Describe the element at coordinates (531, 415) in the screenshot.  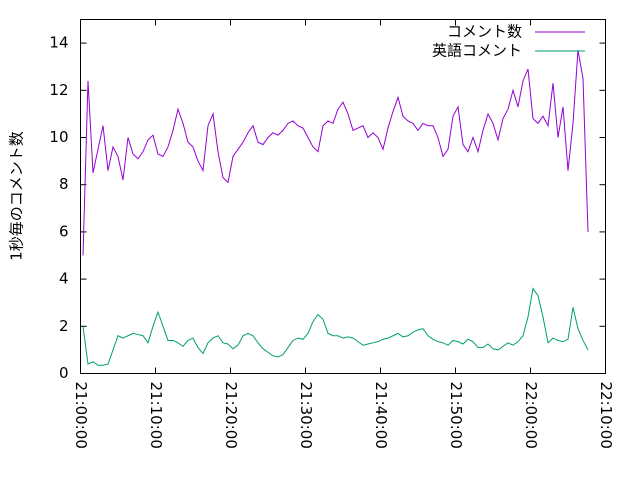
I see `x-tick-label: 22:00:00` at that location.